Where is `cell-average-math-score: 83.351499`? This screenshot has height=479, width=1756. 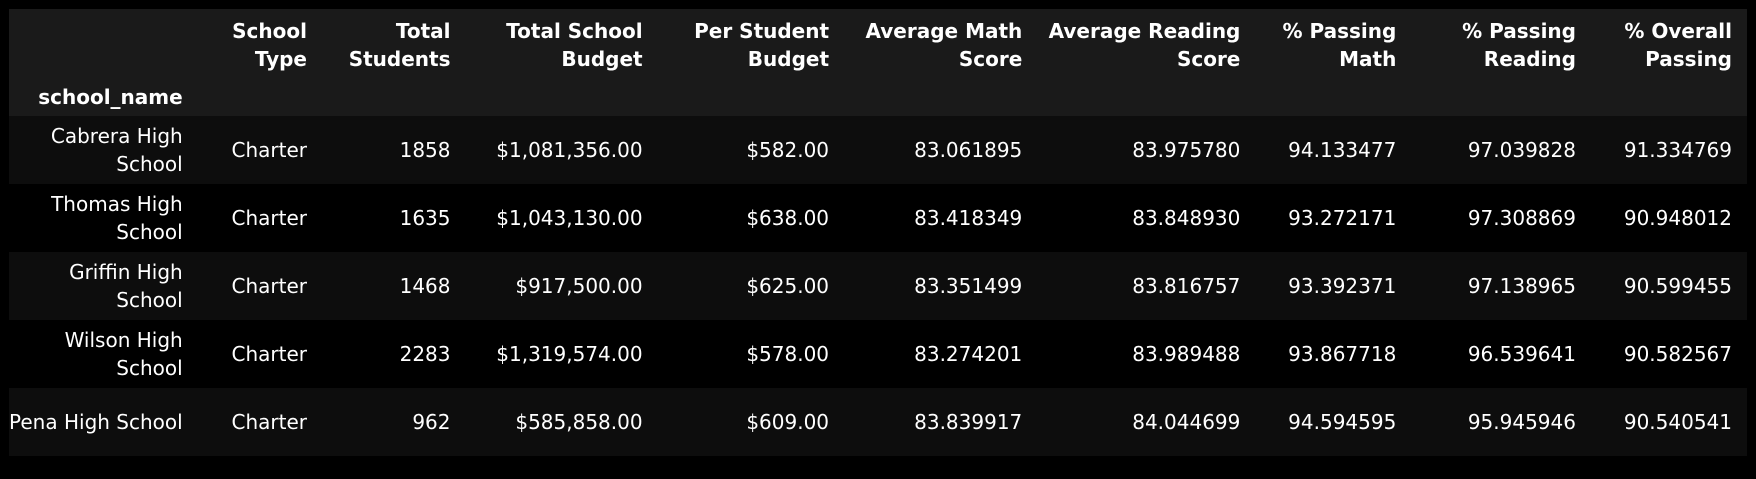
cell-average-math-score: 83.351499 is located at coordinates (968, 286).